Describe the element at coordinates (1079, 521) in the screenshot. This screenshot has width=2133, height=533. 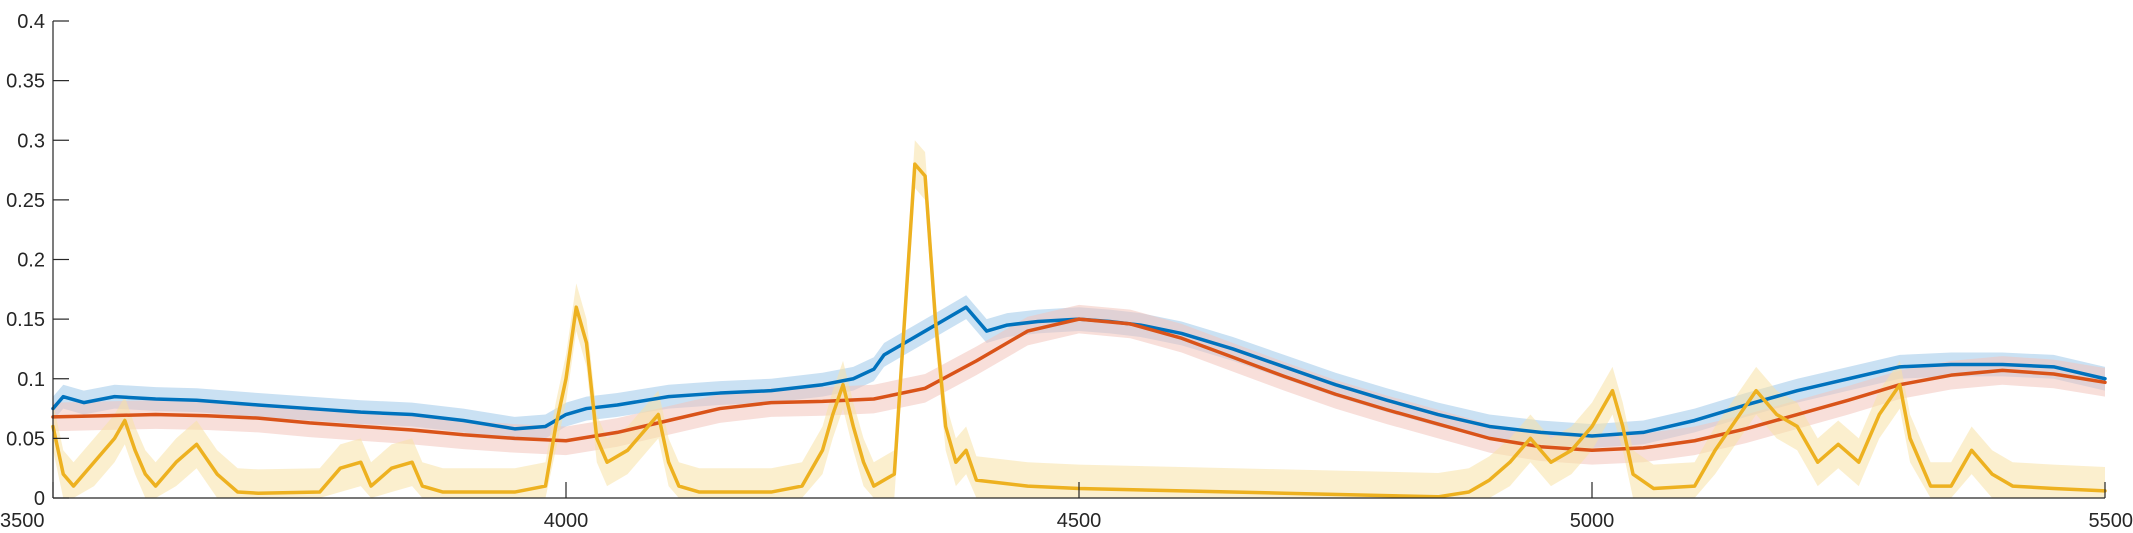
I see `x-tick-label: 4500` at that location.